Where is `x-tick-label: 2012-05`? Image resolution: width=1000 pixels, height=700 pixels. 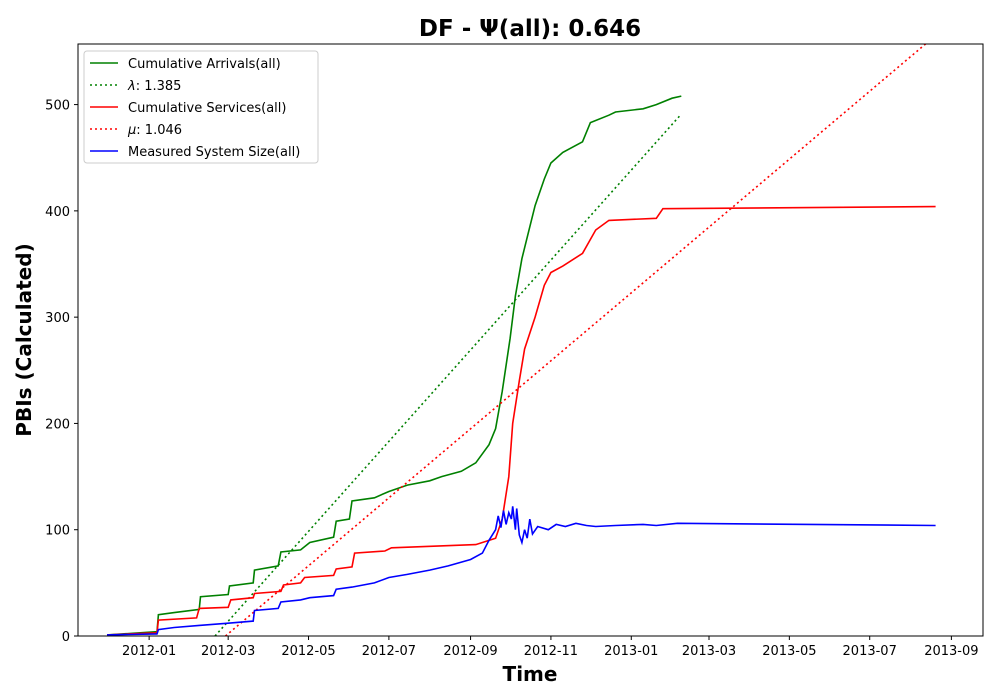
x-tick-label: 2012-05 is located at coordinates (308, 651).